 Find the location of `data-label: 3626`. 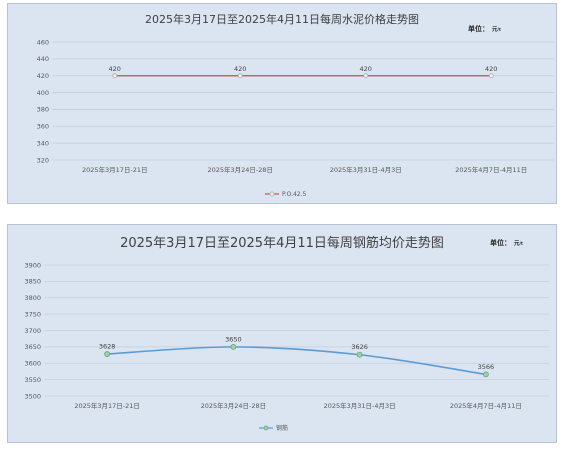

data-label: 3626 is located at coordinates (359, 347).